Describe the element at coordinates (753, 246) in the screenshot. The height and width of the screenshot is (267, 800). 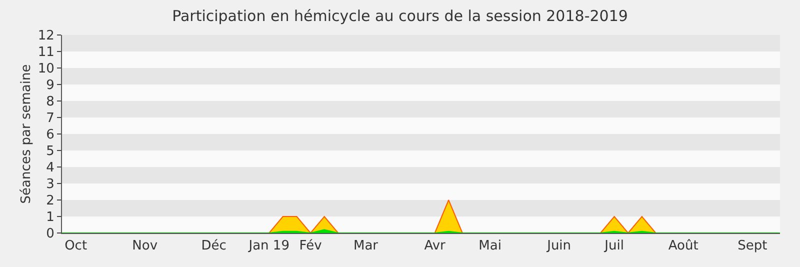
I see `x-tick-label: Sept` at that location.